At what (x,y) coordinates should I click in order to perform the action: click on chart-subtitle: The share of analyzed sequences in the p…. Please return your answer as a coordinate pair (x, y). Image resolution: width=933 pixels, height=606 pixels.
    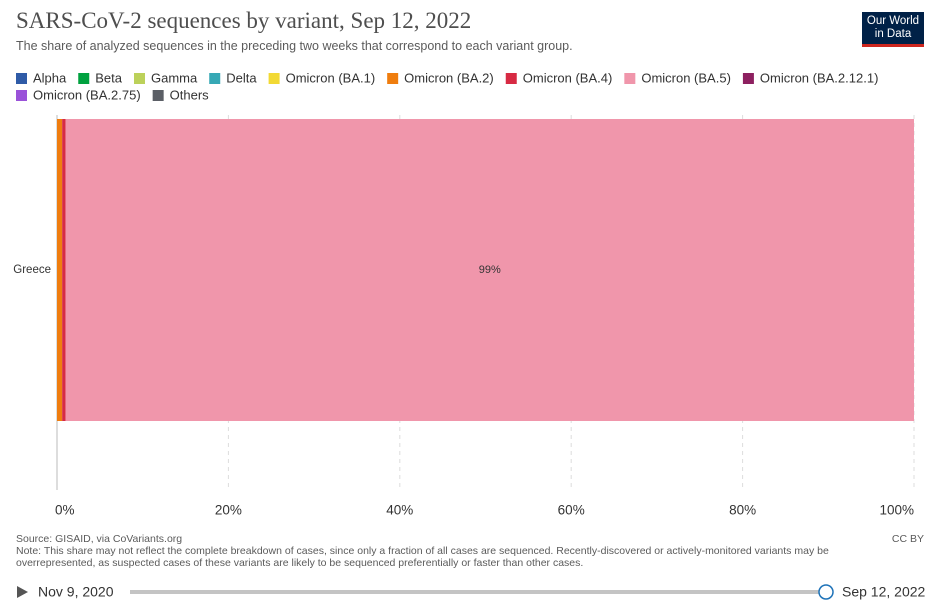
    Looking at the image, I should click on (294, 46).